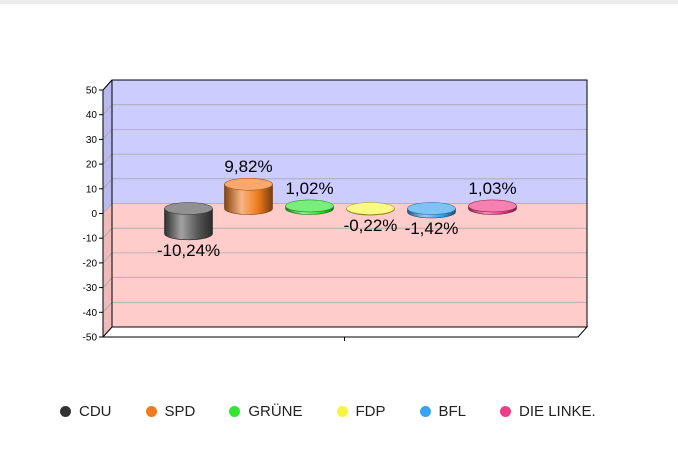  I want to click on top-depth-edge, so click(107, 85).